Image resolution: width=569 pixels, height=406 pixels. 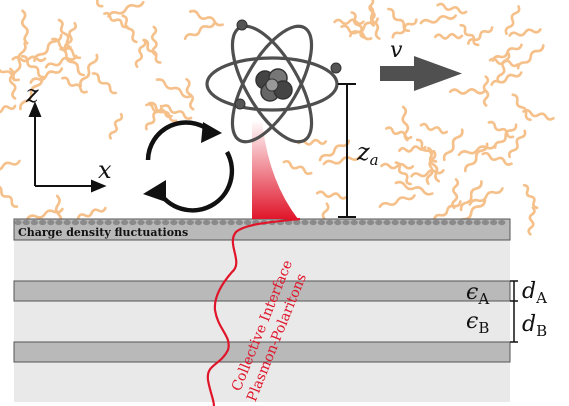 I want to click on axis-x-label: x, so click(x=105, y=170).